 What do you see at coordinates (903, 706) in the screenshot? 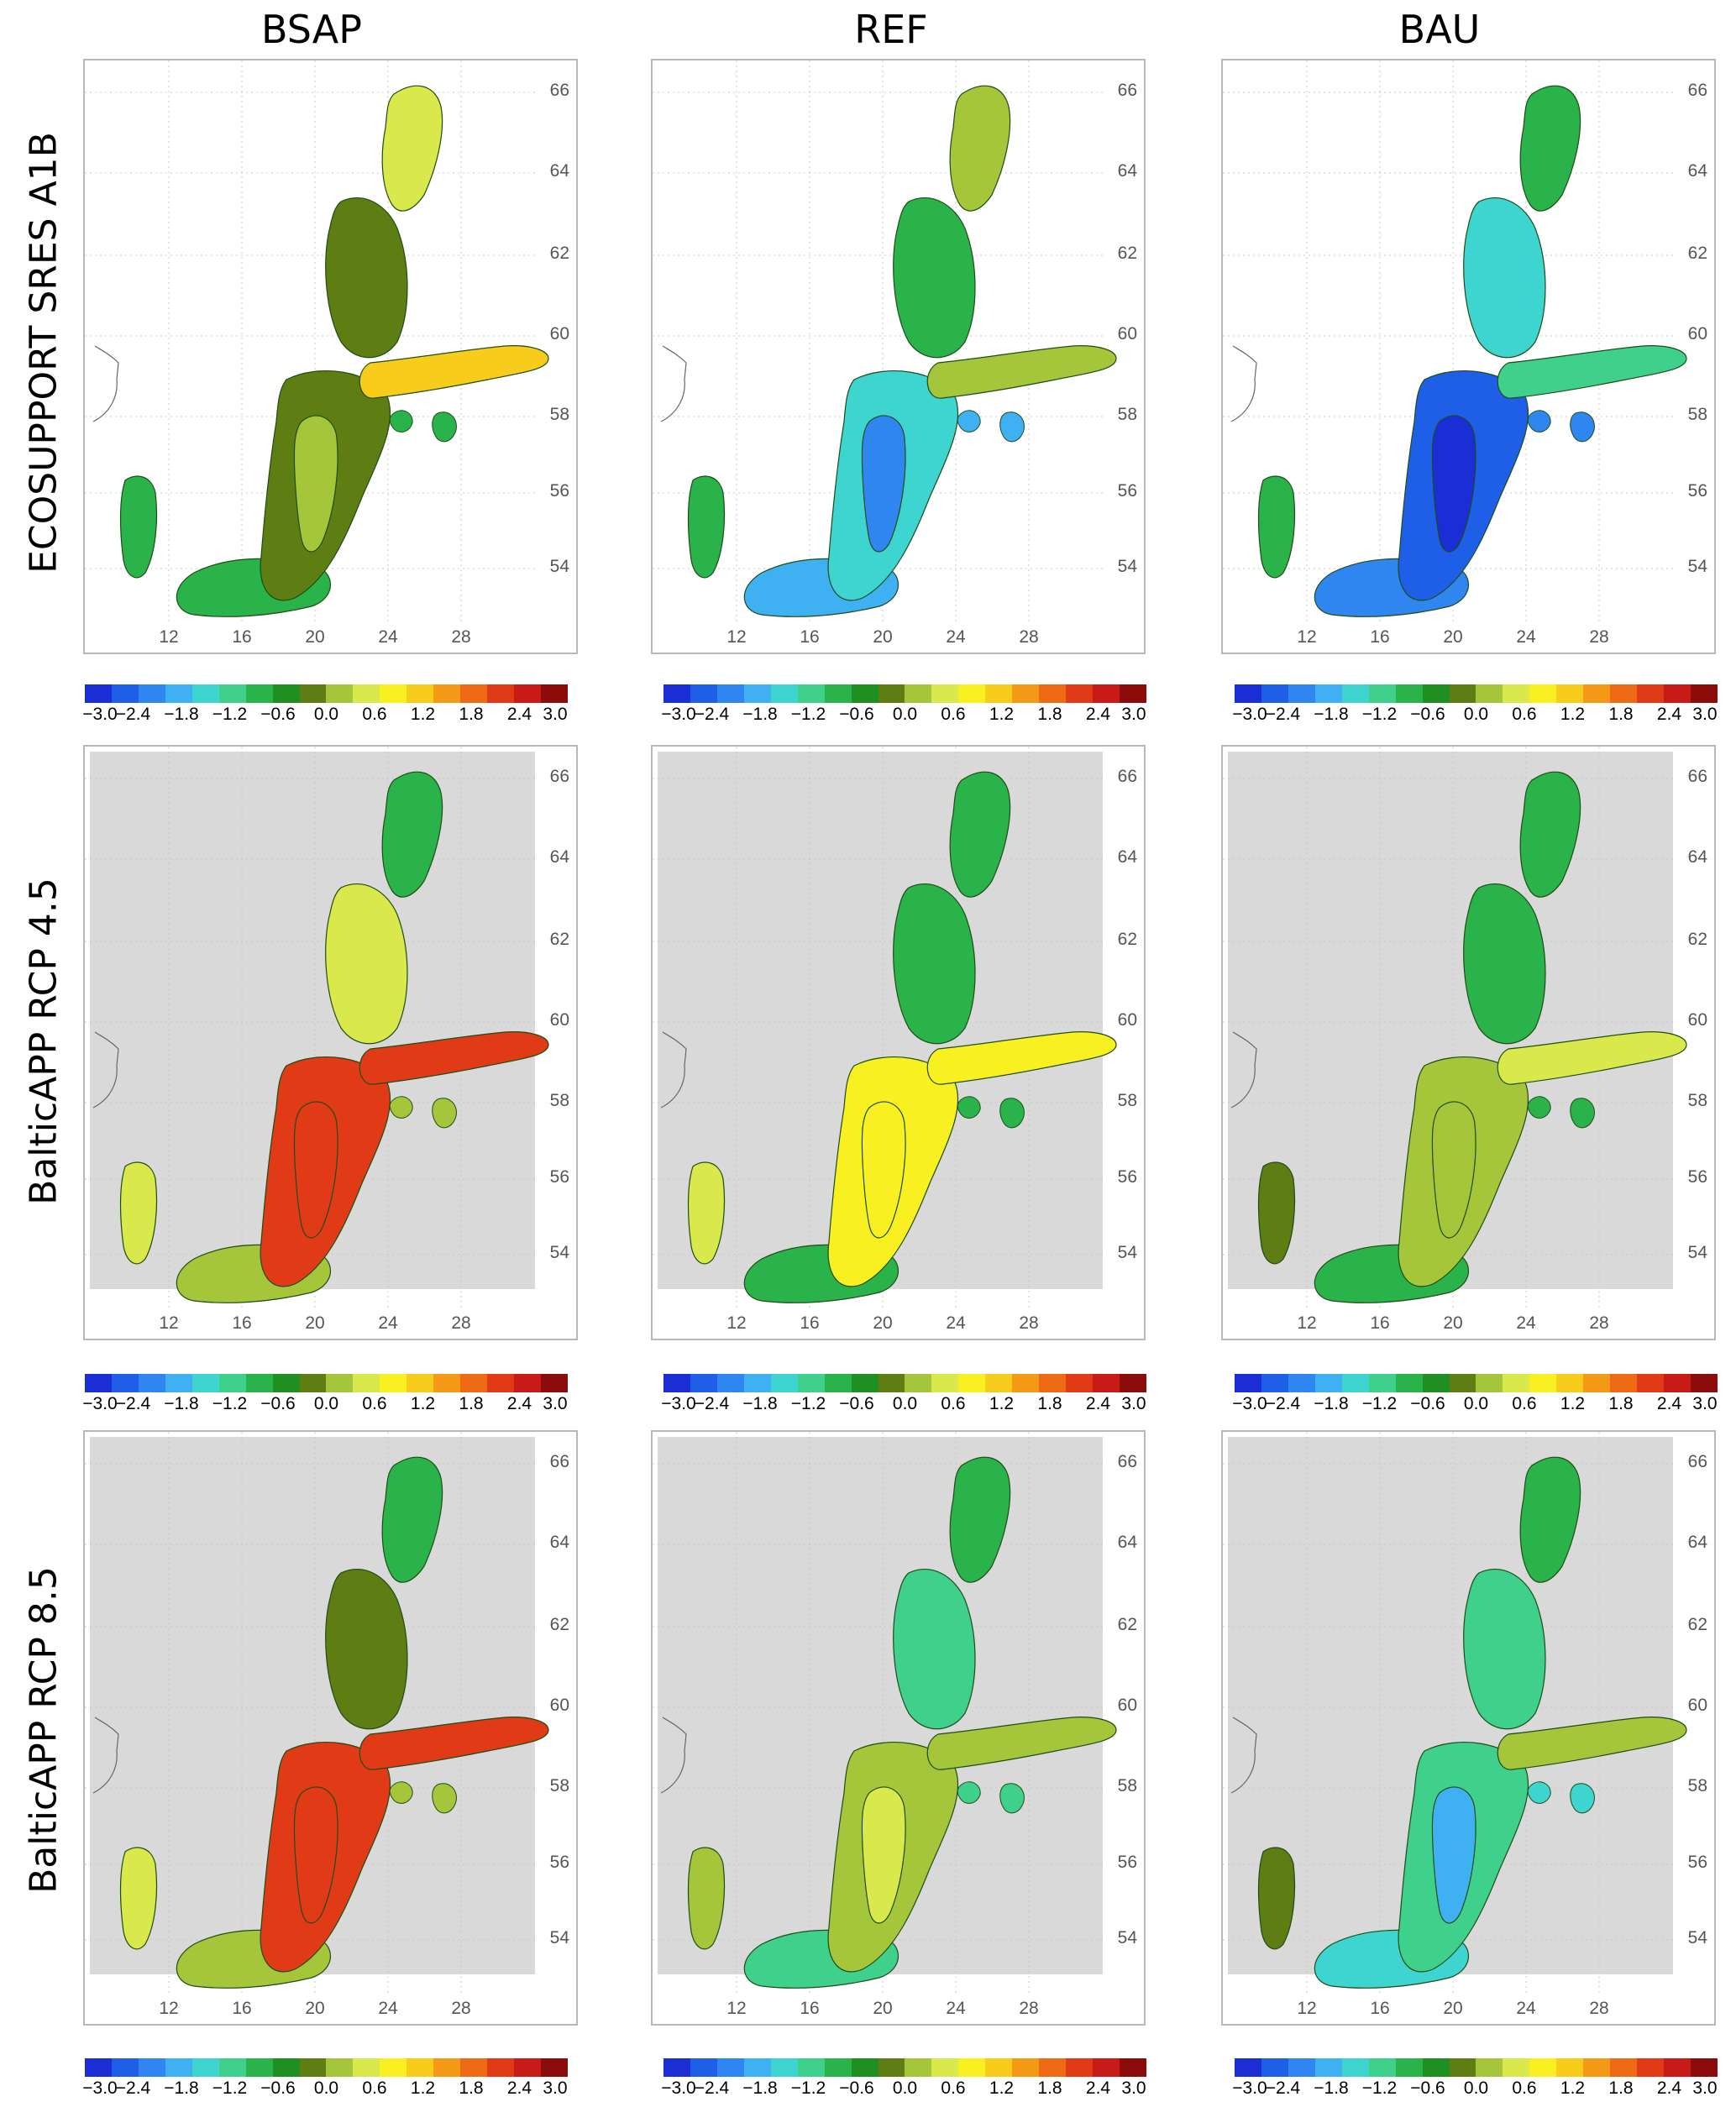
I see `colorbar-a1b-ref: −3.0 −2.4 −1.8 −1.2 −0.6 0.0 0.6 1.2 1.8 2.4 3.0` at bounding box center [903, 706].